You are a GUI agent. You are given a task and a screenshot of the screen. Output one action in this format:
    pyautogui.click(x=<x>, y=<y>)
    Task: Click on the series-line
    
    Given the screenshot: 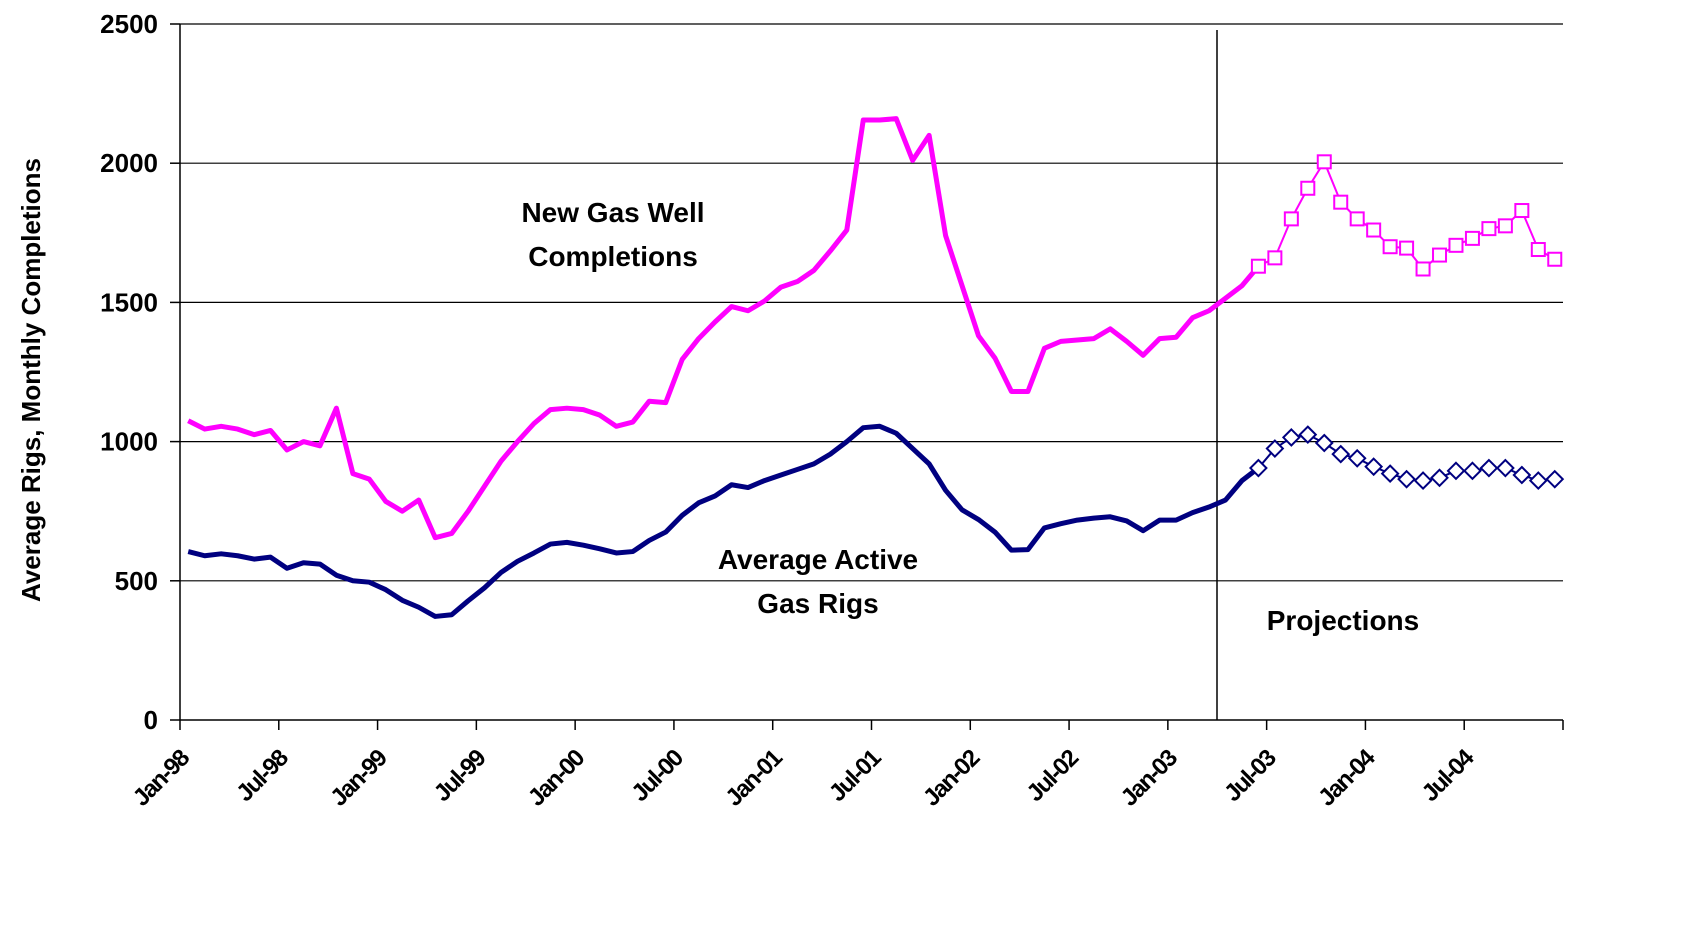 What is the action you would take?
    pyautogui.click(x=723, y=521)
    